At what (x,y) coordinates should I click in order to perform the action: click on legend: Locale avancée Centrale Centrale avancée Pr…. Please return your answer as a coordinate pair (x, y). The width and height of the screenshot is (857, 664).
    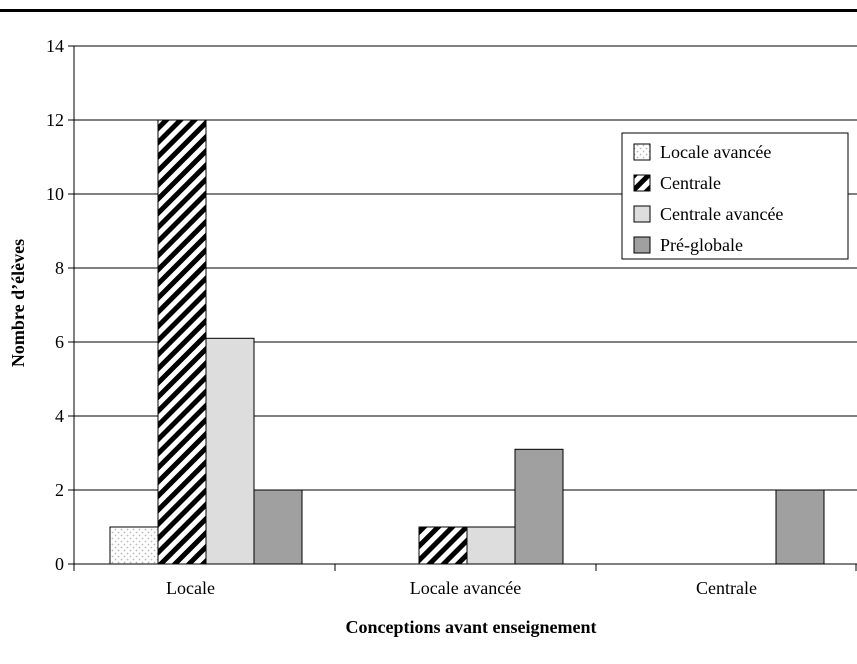
    Looking at the image, I should click on (735, 196).